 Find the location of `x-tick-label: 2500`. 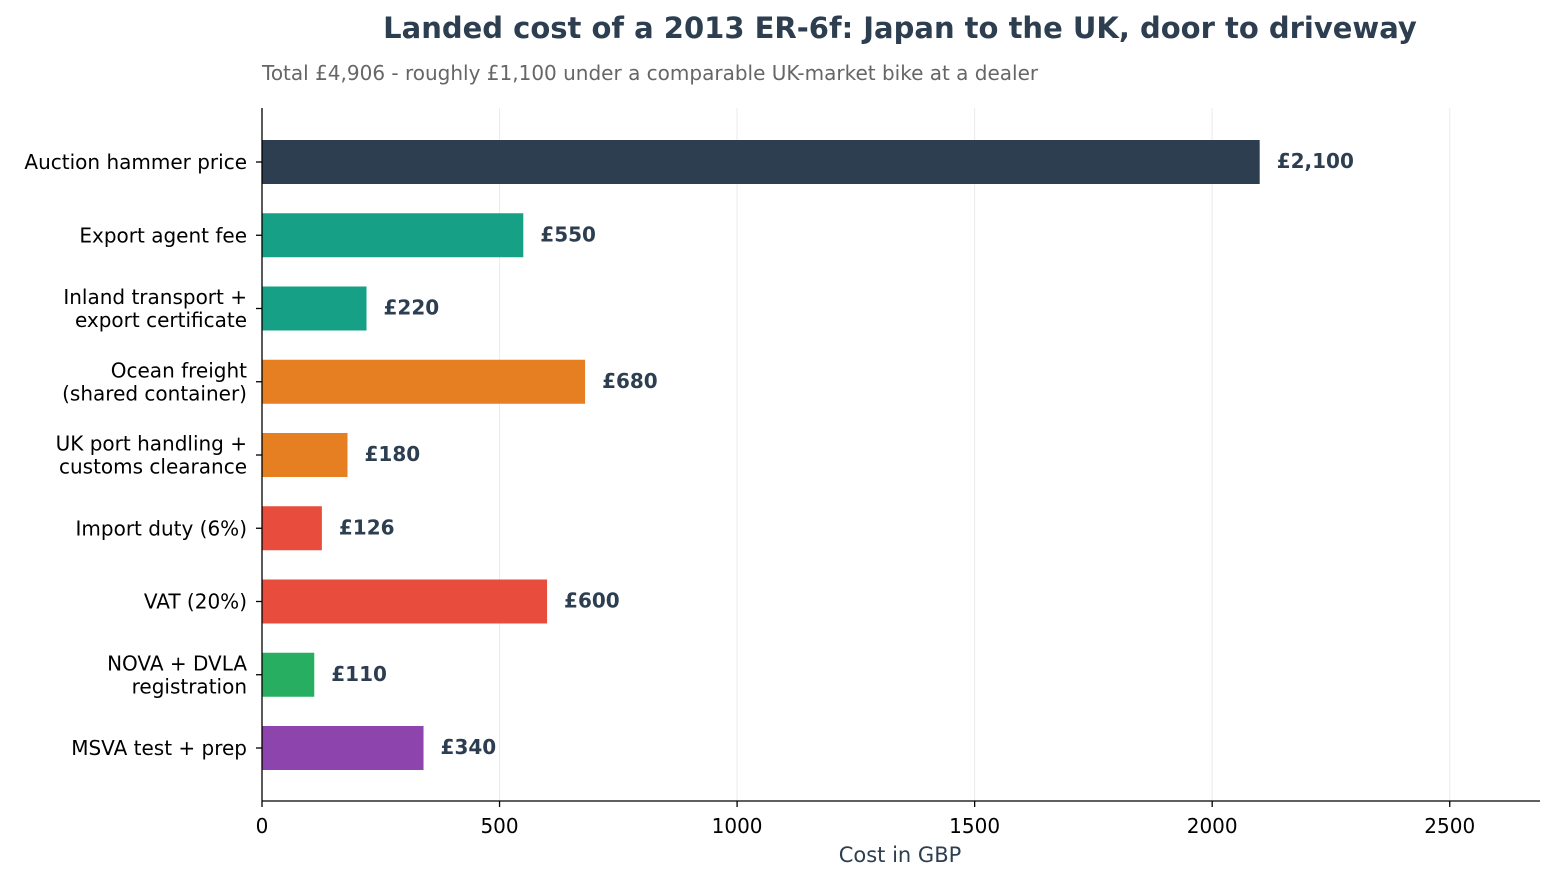

x-tick-label: 2500 is located at coordinates (1449, 826).